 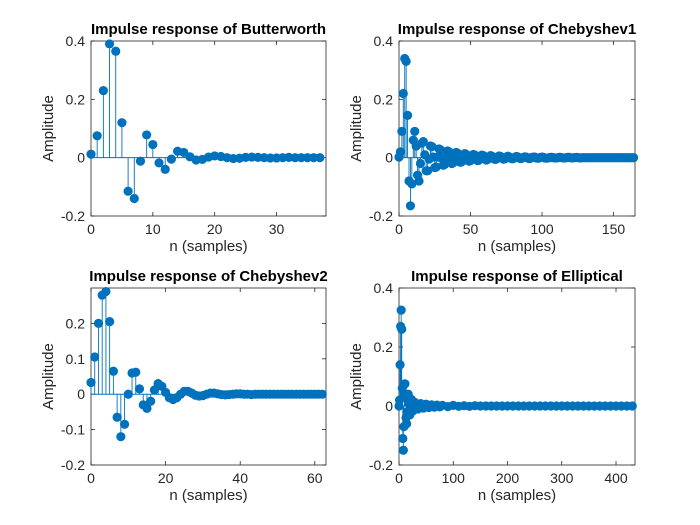 I want to click on x-tick-label: 300, so click(x=562, y=478).